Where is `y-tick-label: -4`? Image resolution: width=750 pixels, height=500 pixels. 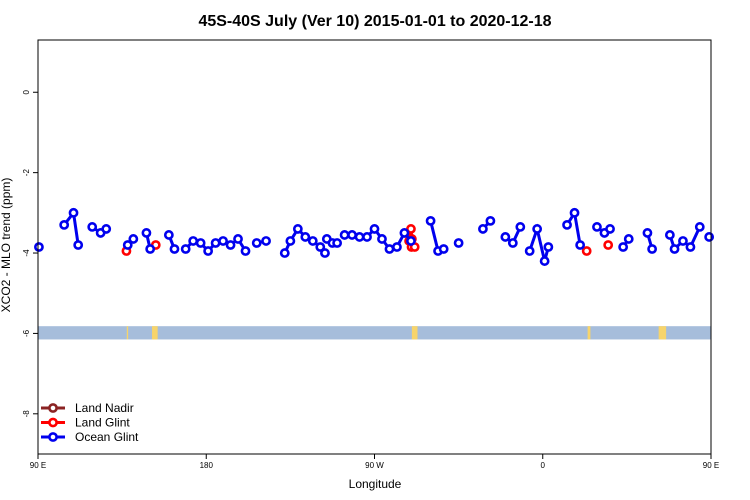
y-tick-label: -4 is located at coordinates (26, 253).